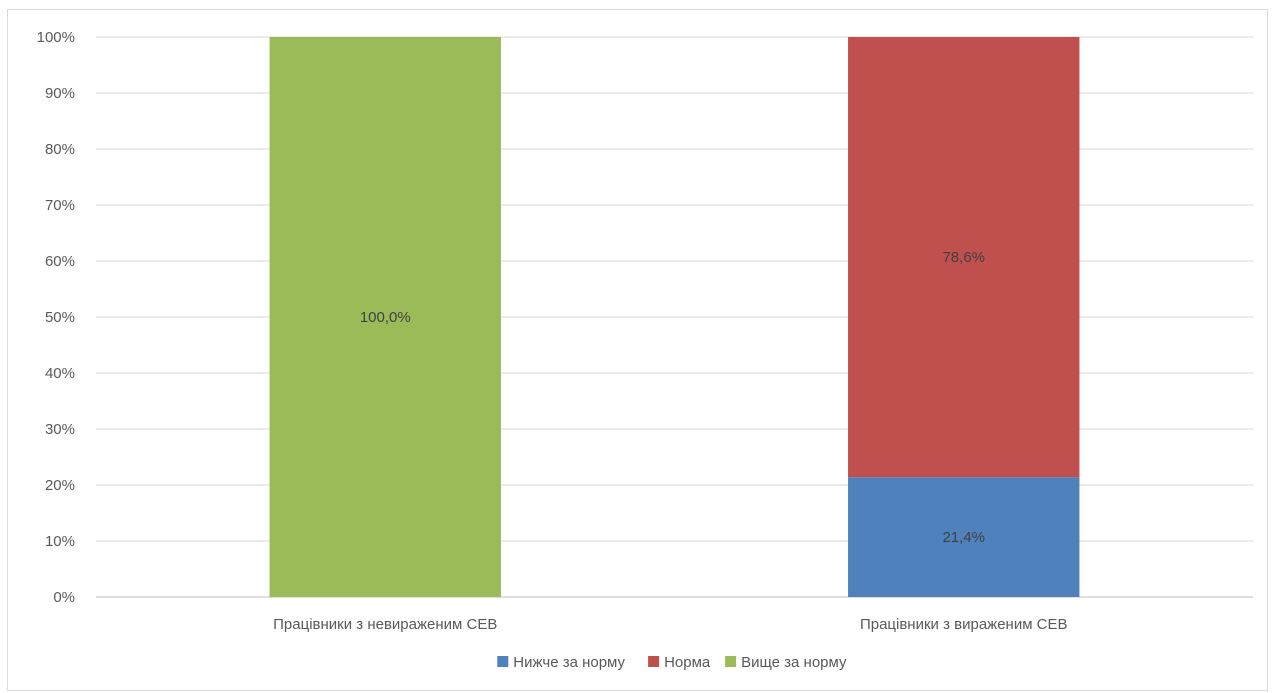 The height and width of the screenshot is (693, 1272). What do you see at coordinates (60, 317) in the screenshot?
I see `y-tick-label: 50%` at bounding box center [60, 317].